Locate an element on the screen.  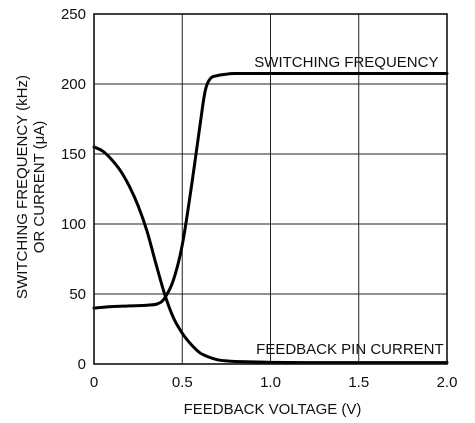
x-tick-label: 0 is located at coordinates (94, 382).